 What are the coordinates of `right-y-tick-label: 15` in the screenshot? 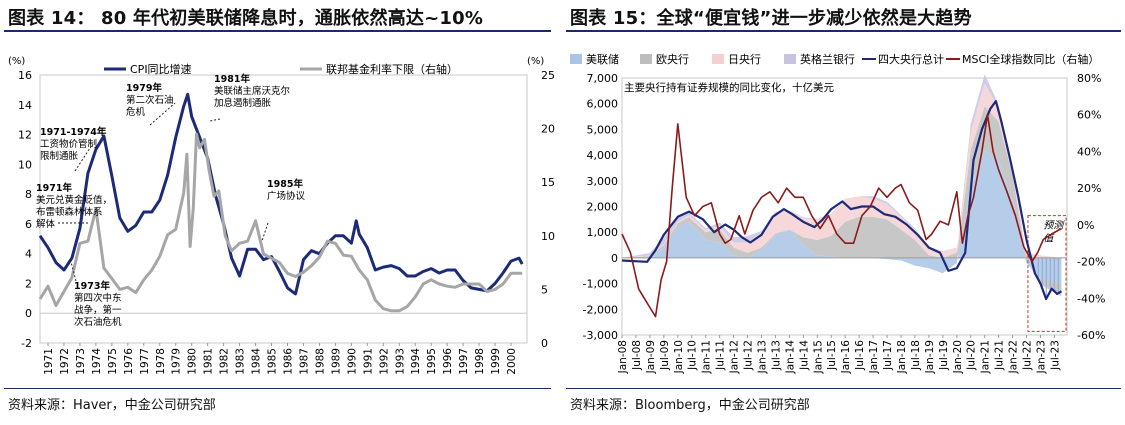 It's located at (548, 182).